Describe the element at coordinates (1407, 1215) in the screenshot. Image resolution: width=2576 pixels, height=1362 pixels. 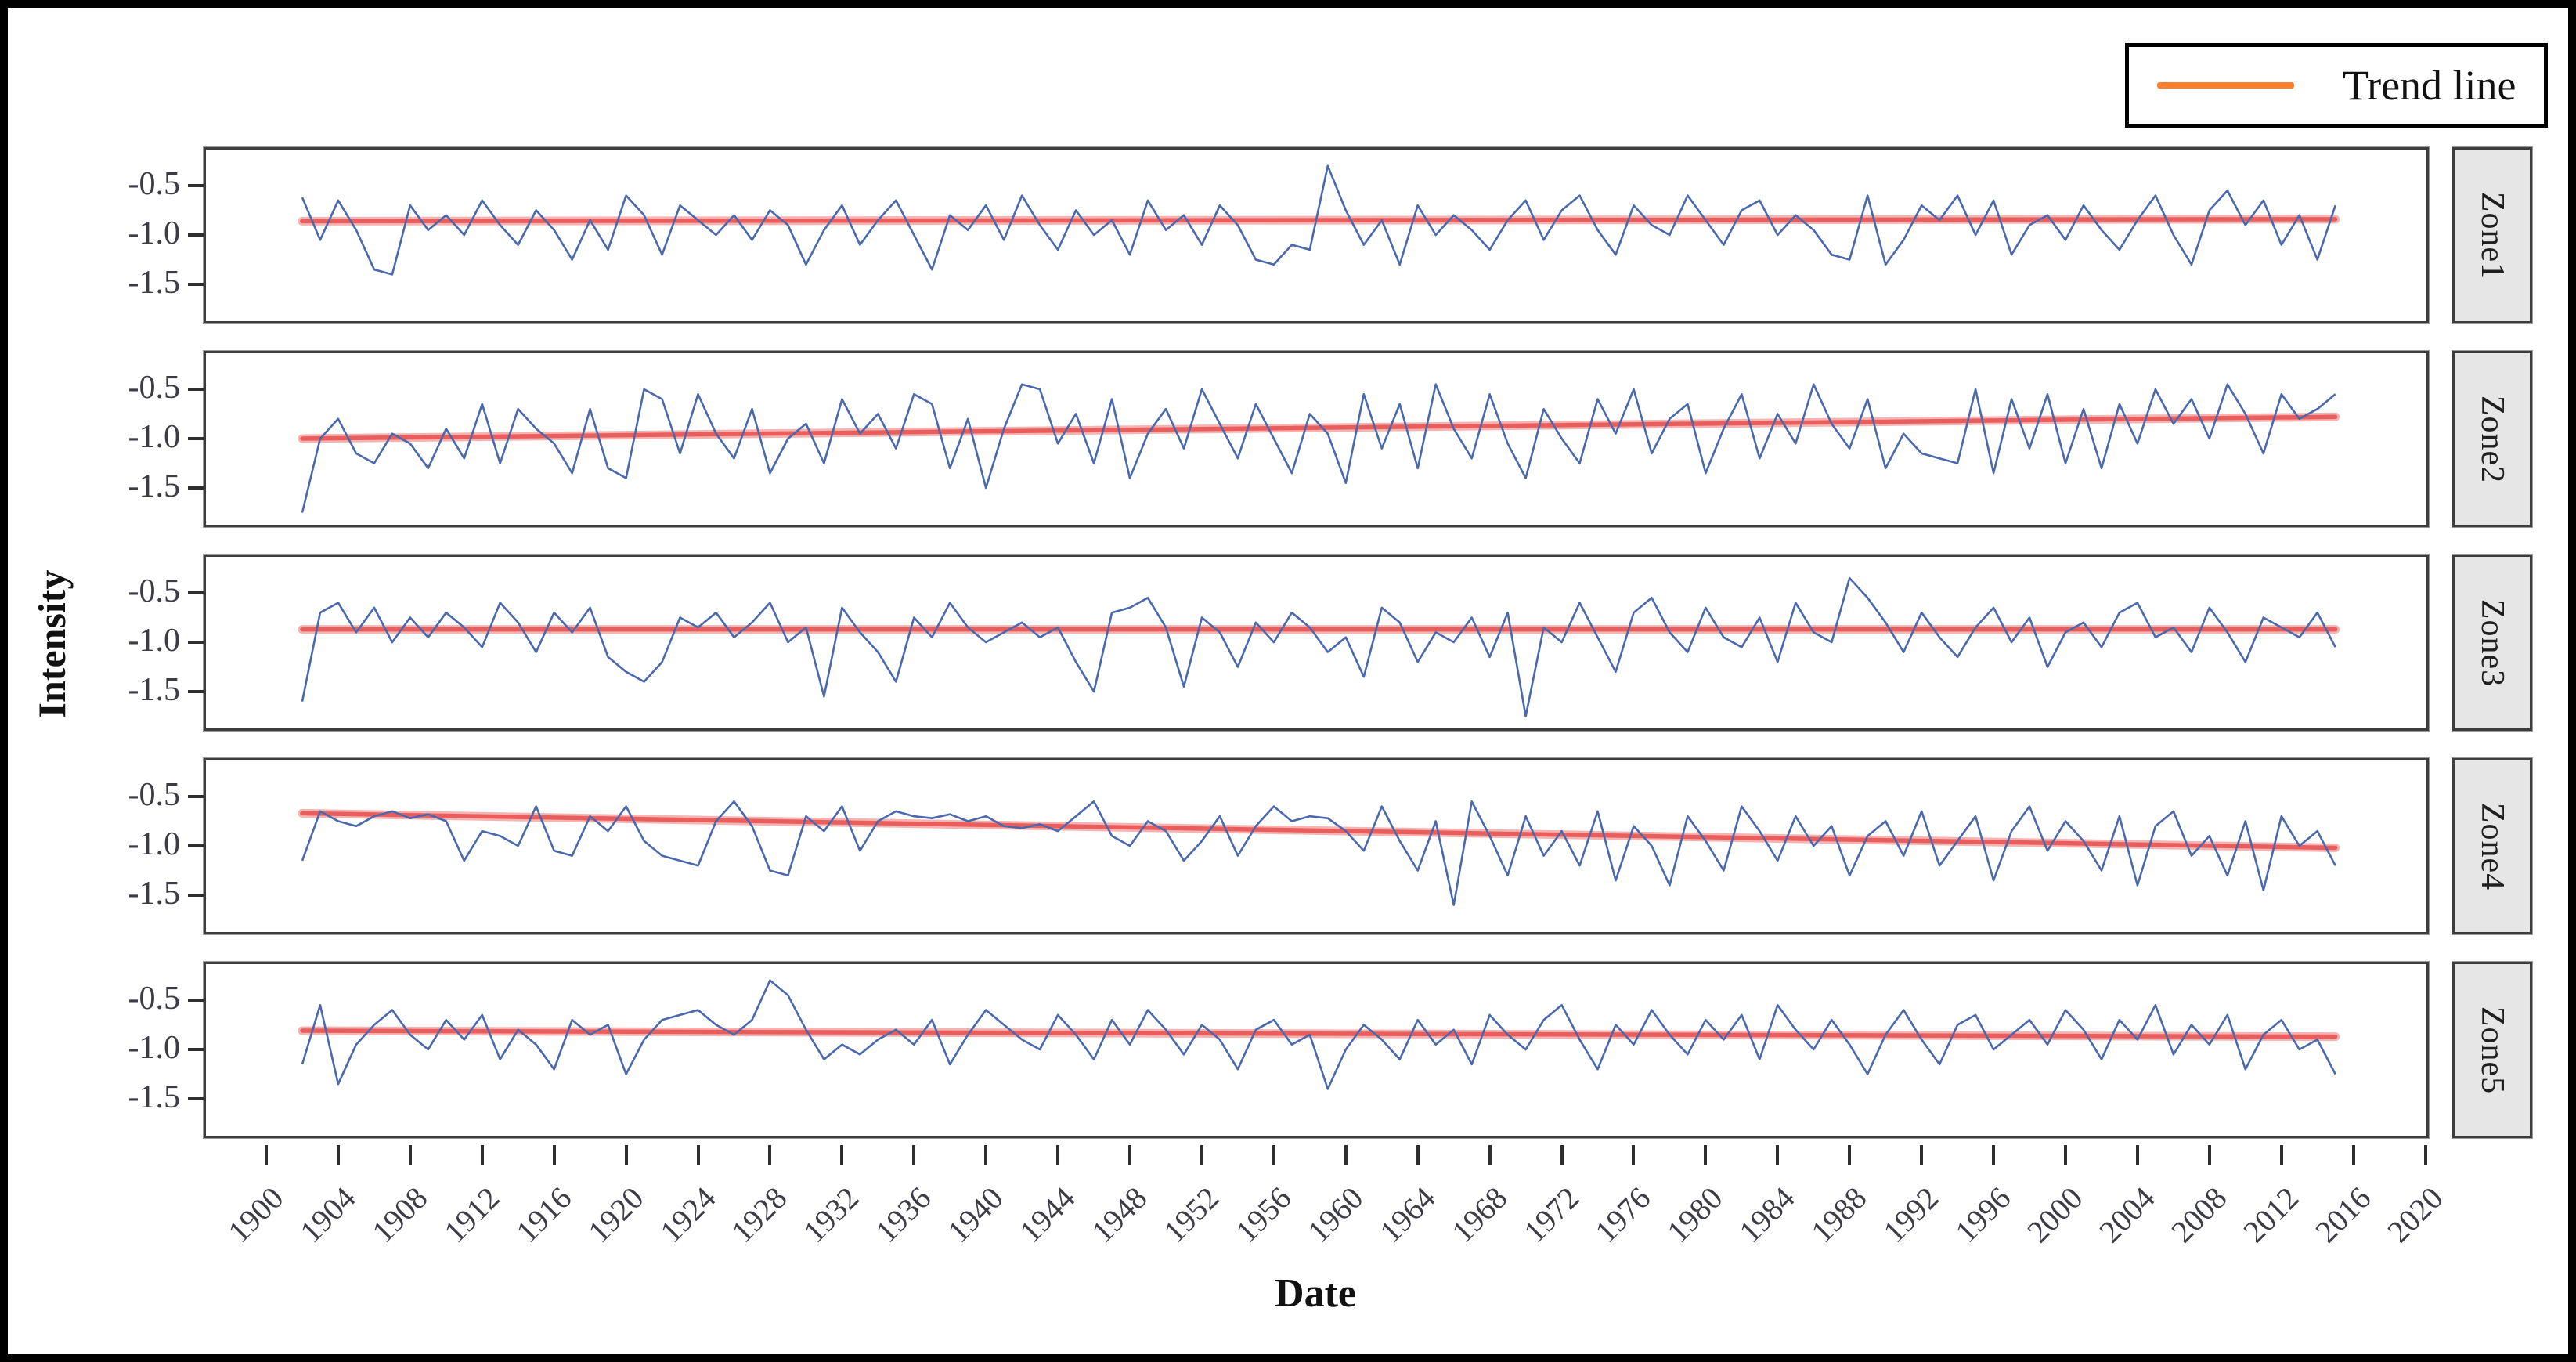
I see `x-tick-label: 1964` at that location.